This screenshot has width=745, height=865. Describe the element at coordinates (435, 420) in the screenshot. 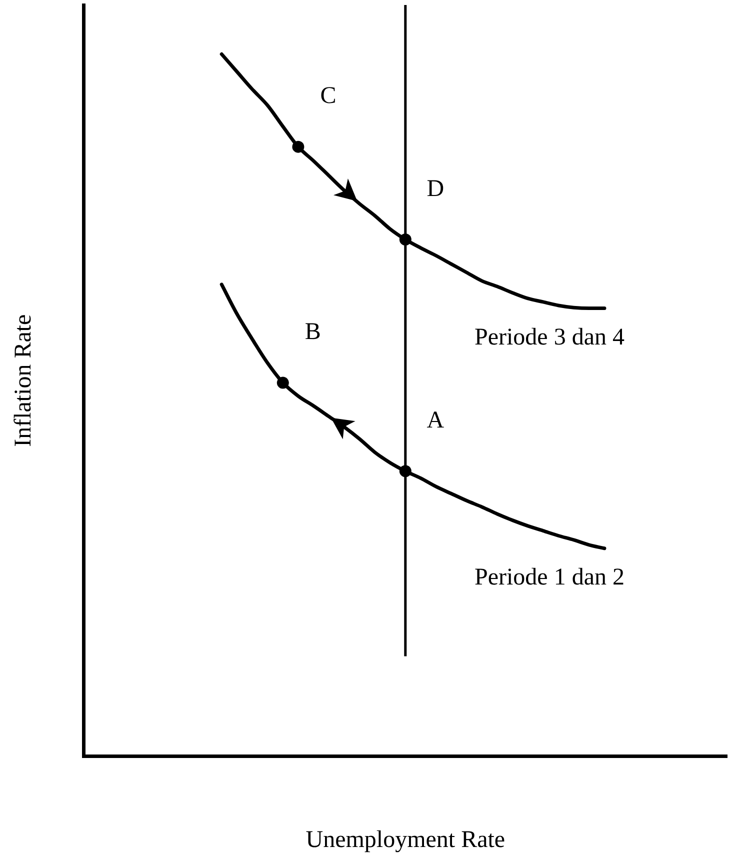

I see `annotation: A` at that location.